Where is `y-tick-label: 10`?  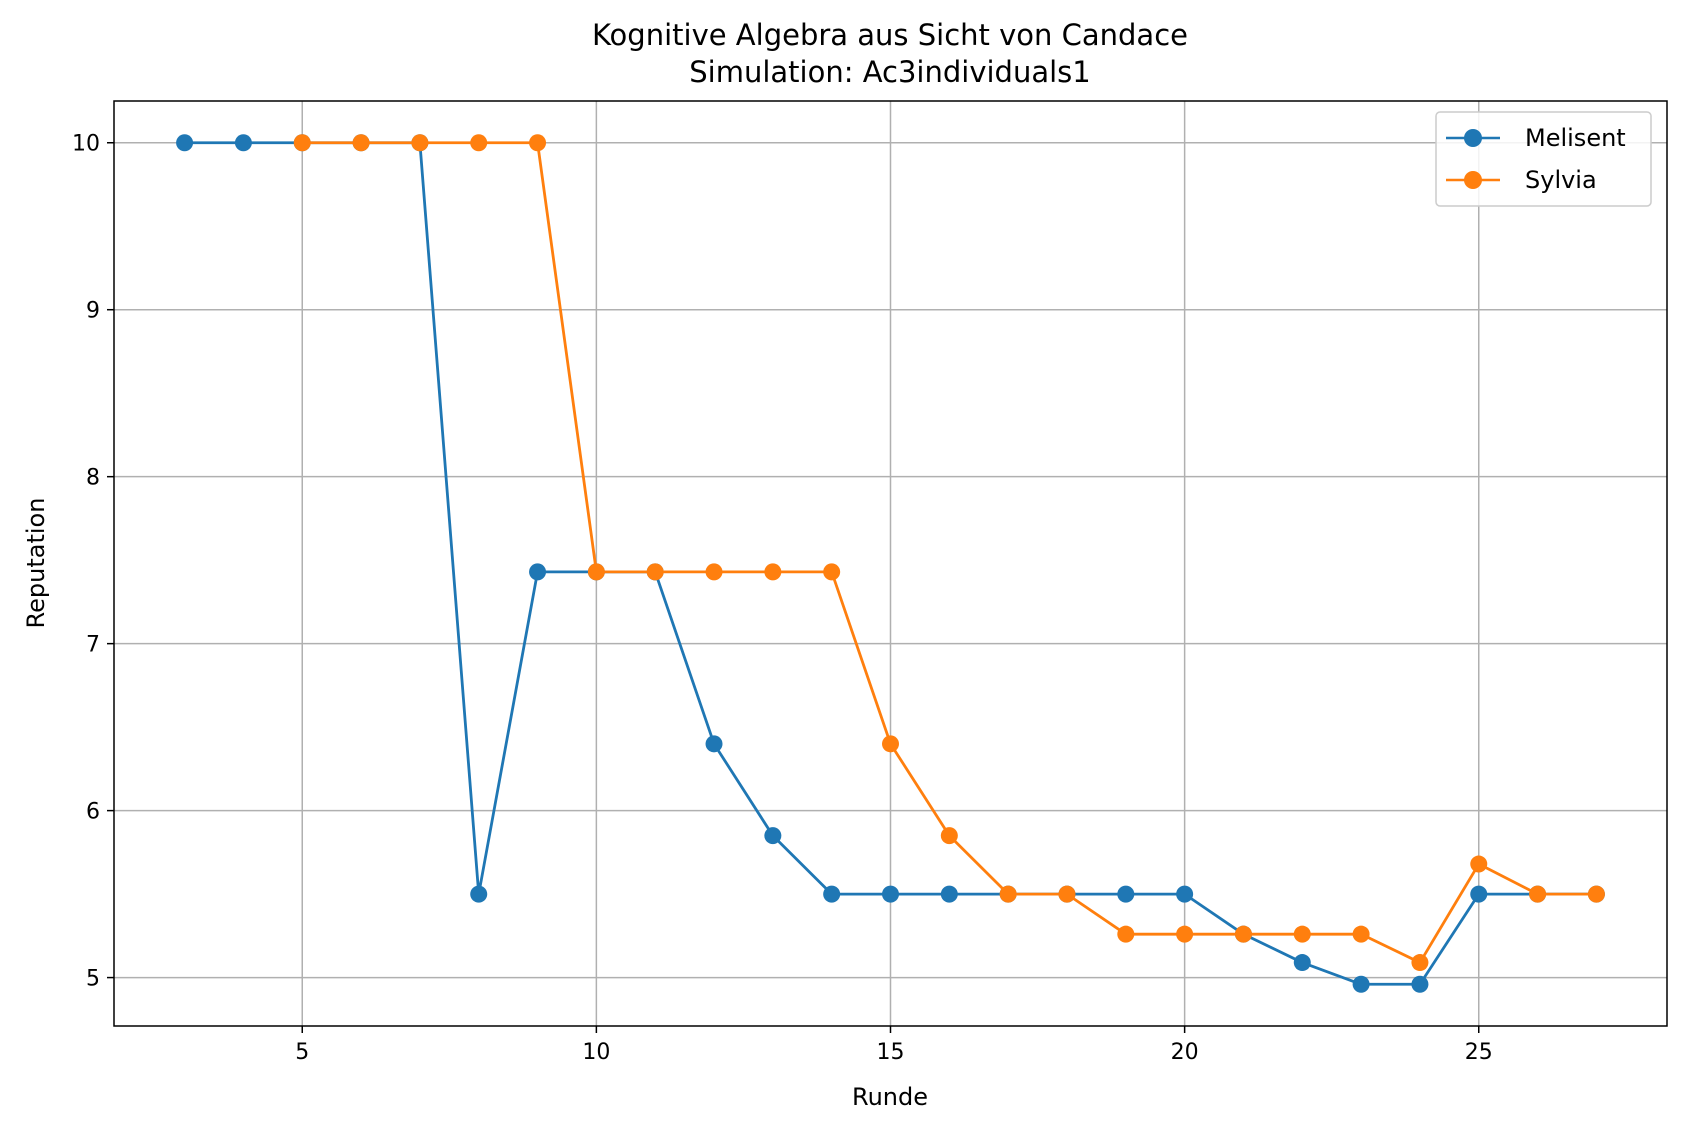 y-tick-label: 10 is located at coordinates (86, 144).